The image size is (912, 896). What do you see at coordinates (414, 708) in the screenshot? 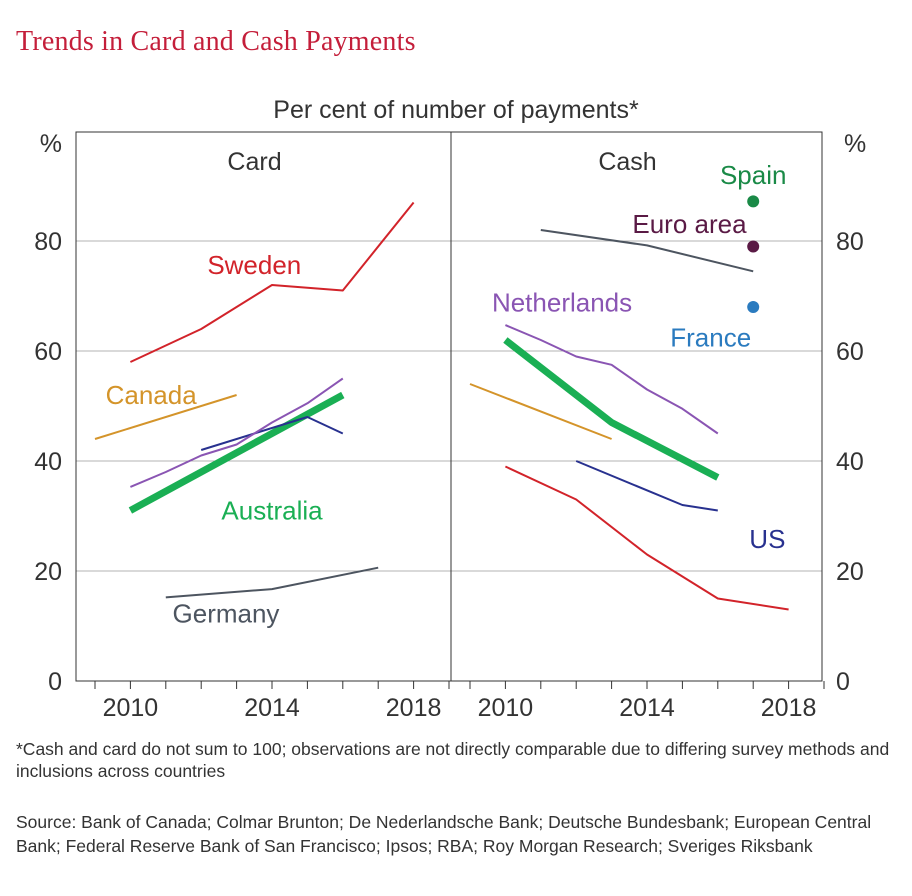
I see `x-tick-label-card-2018: 2018` at bounding box center [414, 708].